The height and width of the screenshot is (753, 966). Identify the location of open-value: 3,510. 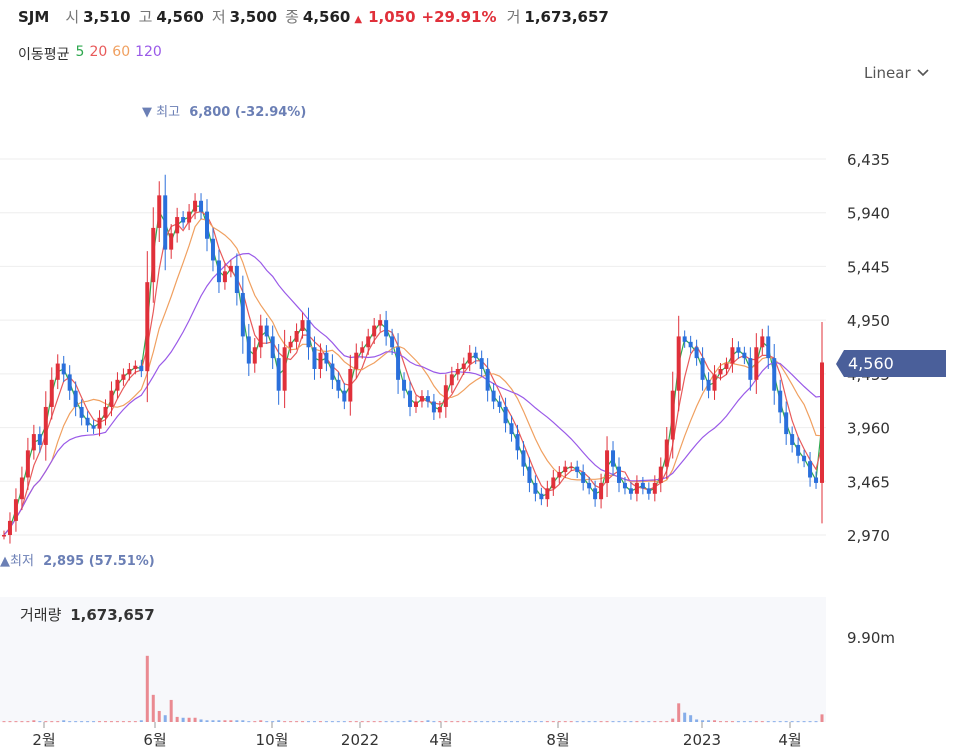
(107, 17).